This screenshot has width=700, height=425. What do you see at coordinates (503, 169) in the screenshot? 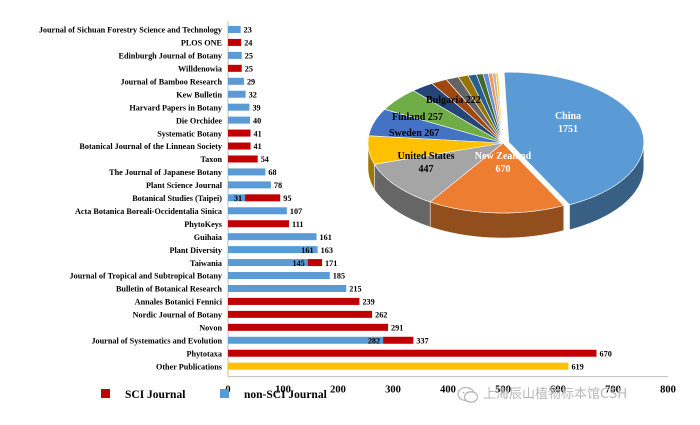
I see `pie-slice-value: 670` at bounding box center [503, 169].